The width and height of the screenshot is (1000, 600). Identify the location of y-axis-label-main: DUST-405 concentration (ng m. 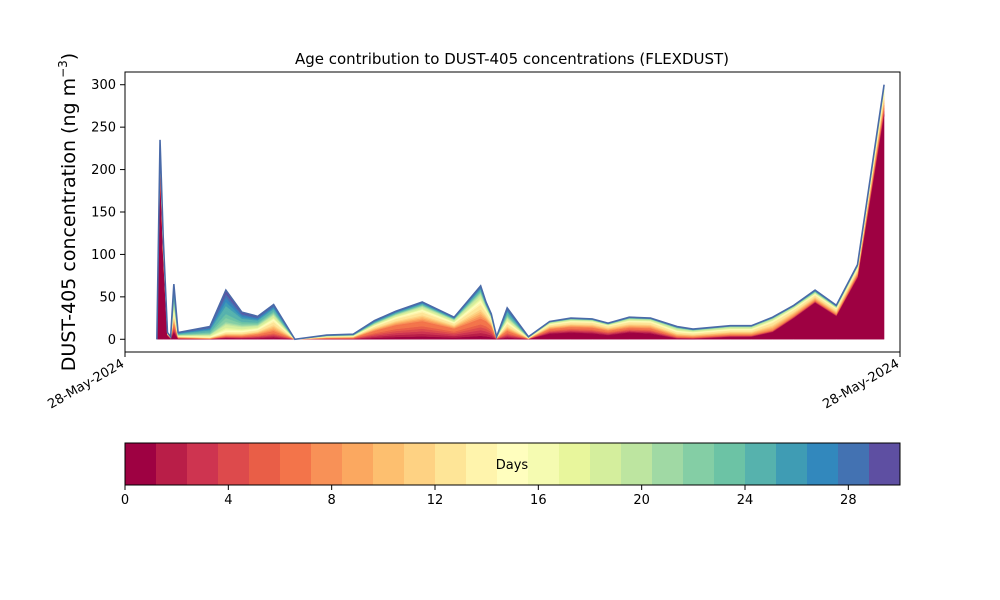
(69, 224).